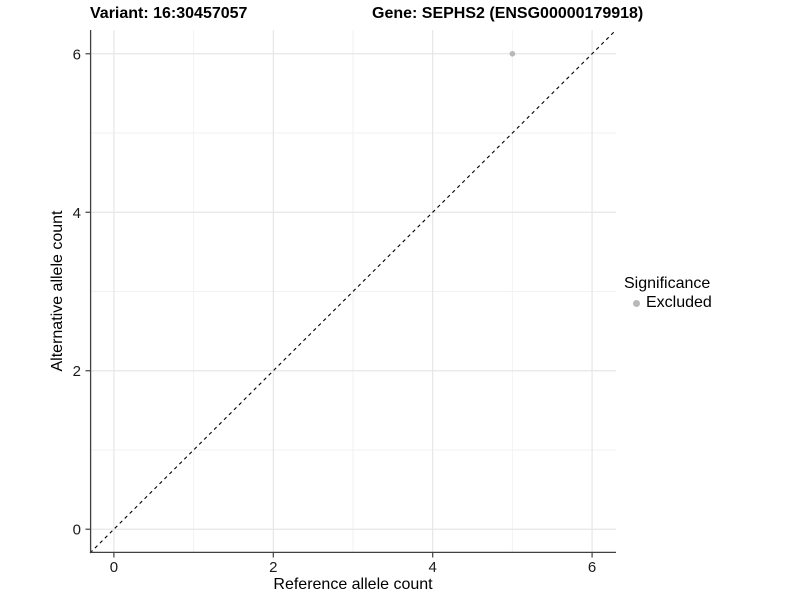 Image resolution: width=800 pixels, height=600 pixels. What do you see at coordinates (57, 291) in the screenshot?
I see `y-axis-label: Alternative allele count` at bounding box center [57, 291].